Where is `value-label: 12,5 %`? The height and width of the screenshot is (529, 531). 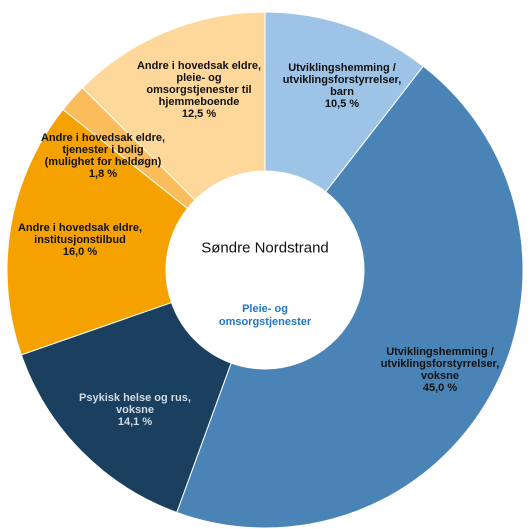
value-label: 12,5 % is located at coordinates (199, 114).